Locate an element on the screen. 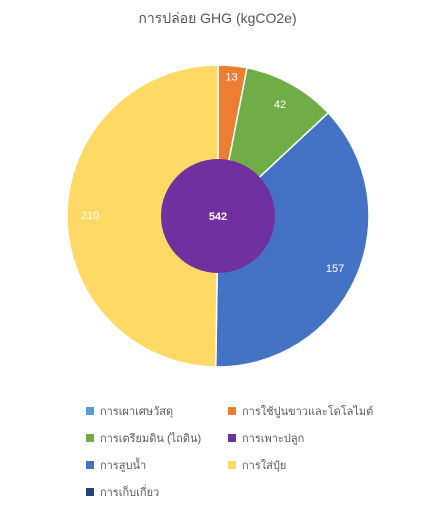  legend-label: การเก็บเกี่ยว is located at coordinates (130, 493).